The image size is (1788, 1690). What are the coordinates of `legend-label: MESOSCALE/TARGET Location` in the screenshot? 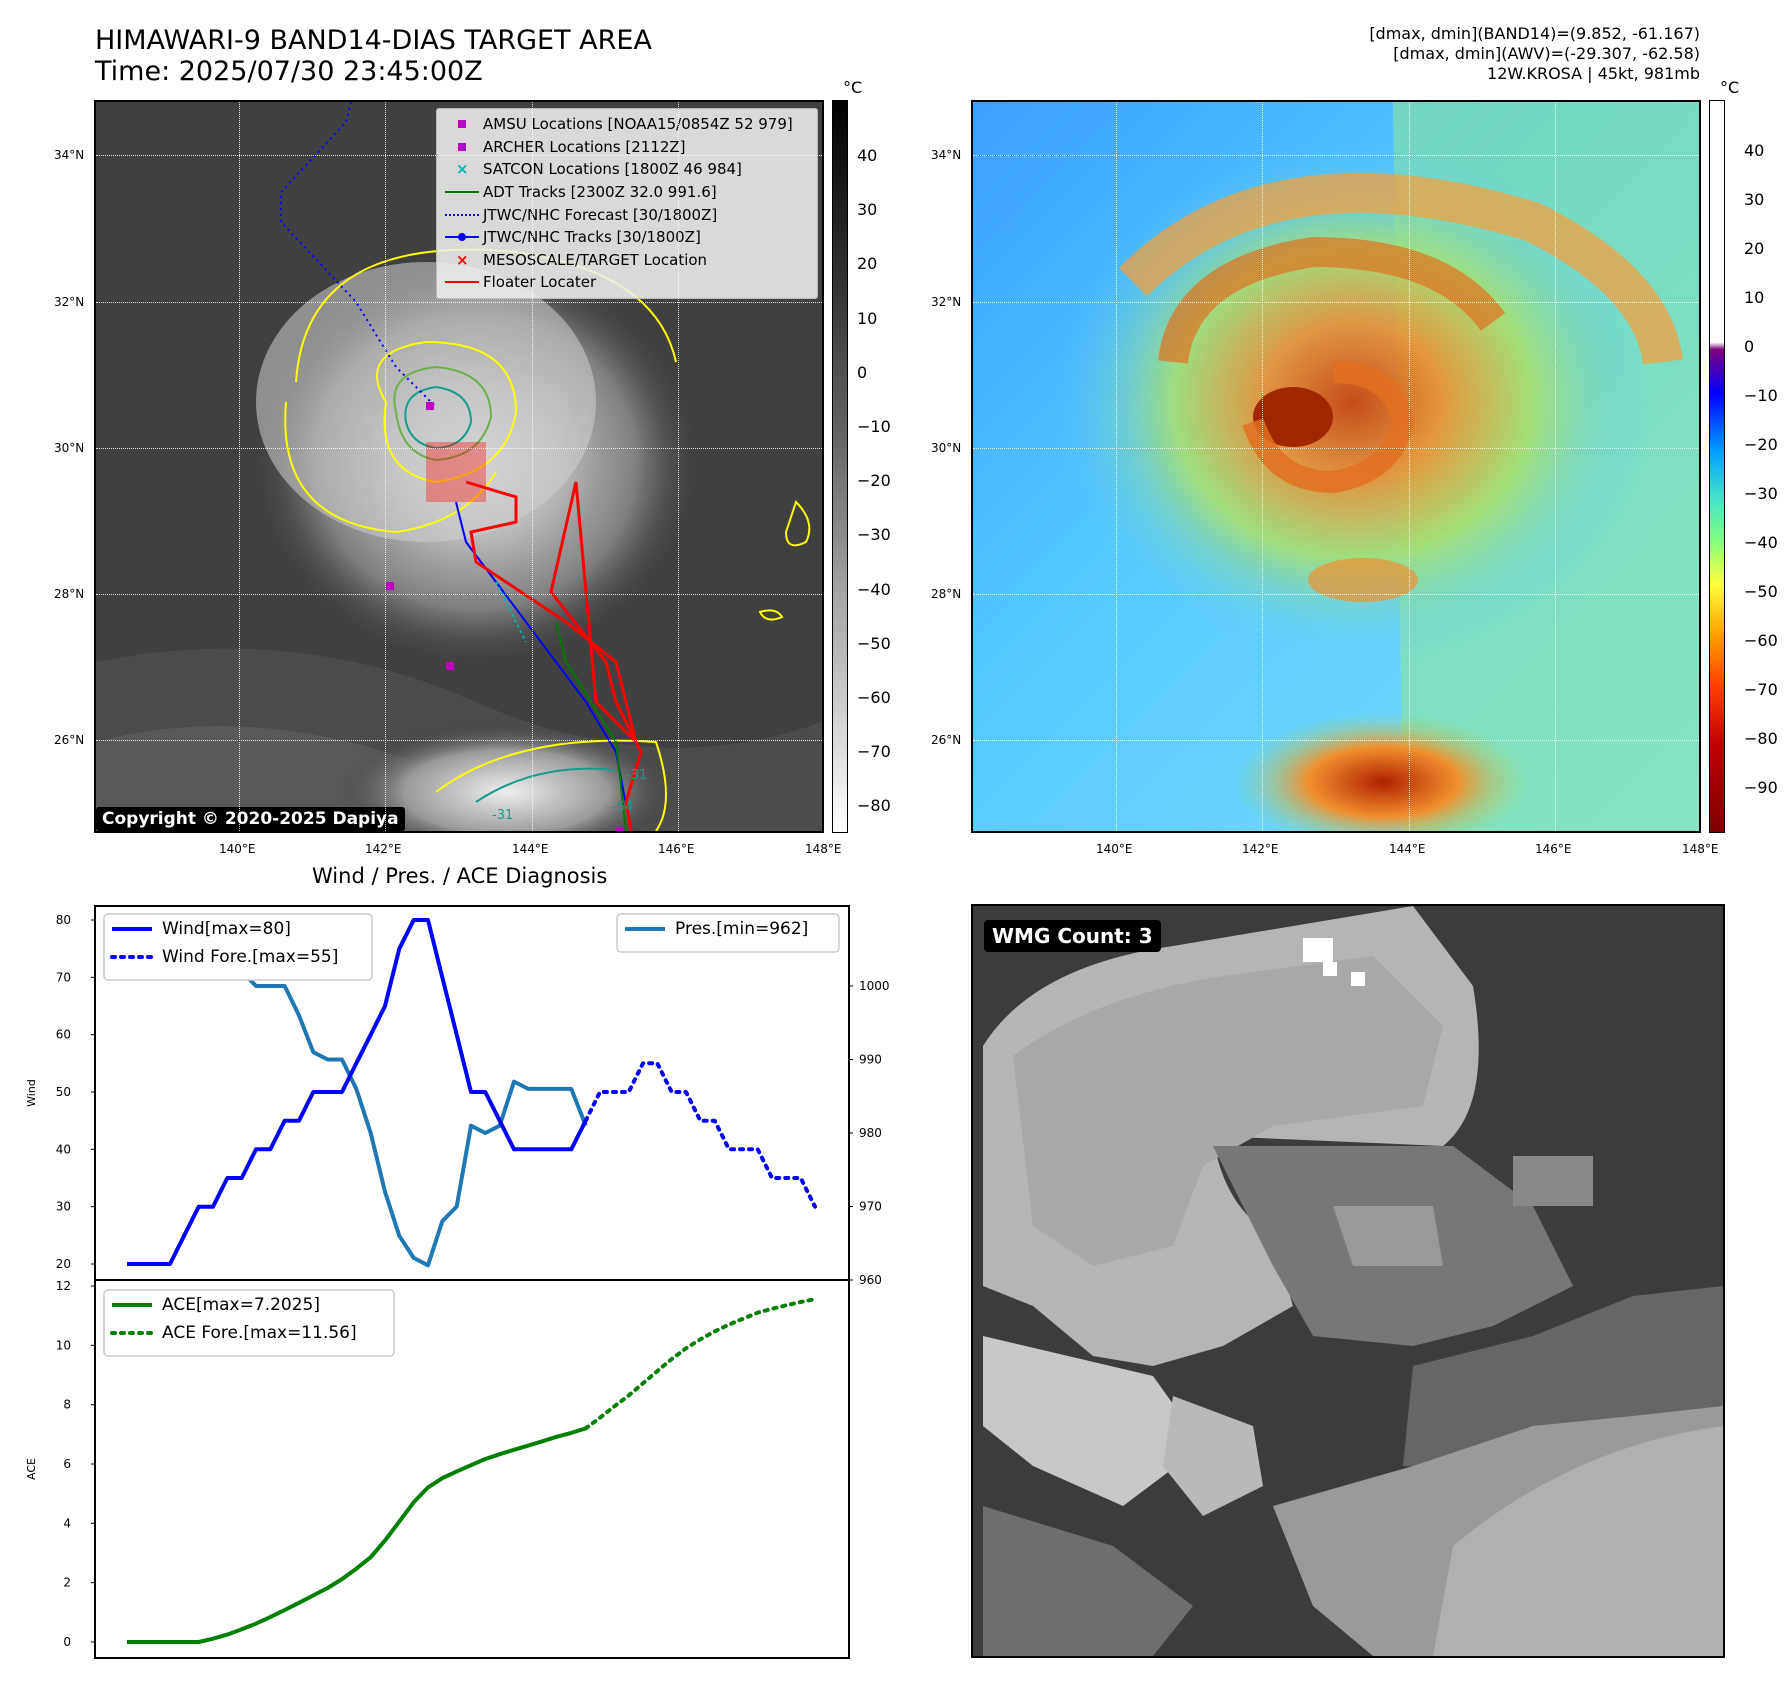 It's located at (595, 259).